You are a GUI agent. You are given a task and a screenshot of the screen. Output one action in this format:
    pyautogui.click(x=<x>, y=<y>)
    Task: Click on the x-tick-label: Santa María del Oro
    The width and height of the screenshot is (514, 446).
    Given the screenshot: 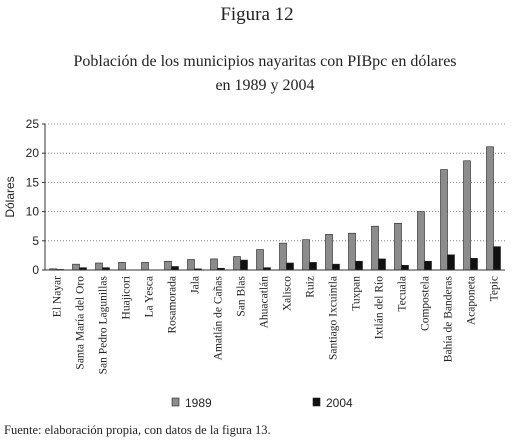 What is the action you would take?
    pyautogui.click(x=81, y=323)
    